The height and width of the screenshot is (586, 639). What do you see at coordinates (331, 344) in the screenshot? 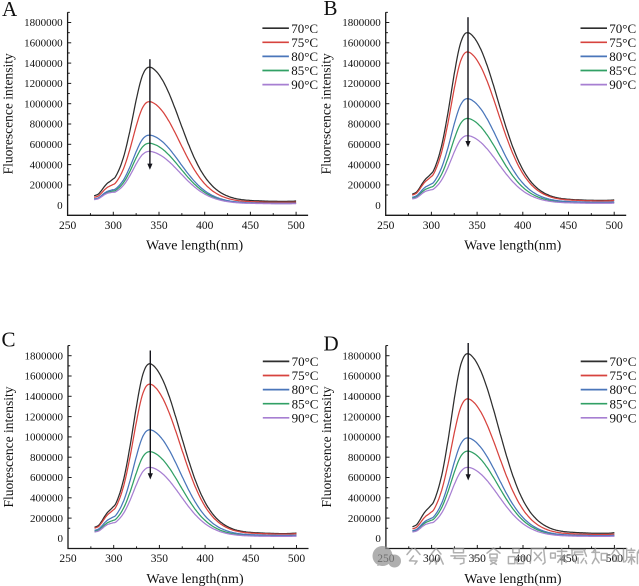
I see `svg-text: D` at bounding box center [331, 344].